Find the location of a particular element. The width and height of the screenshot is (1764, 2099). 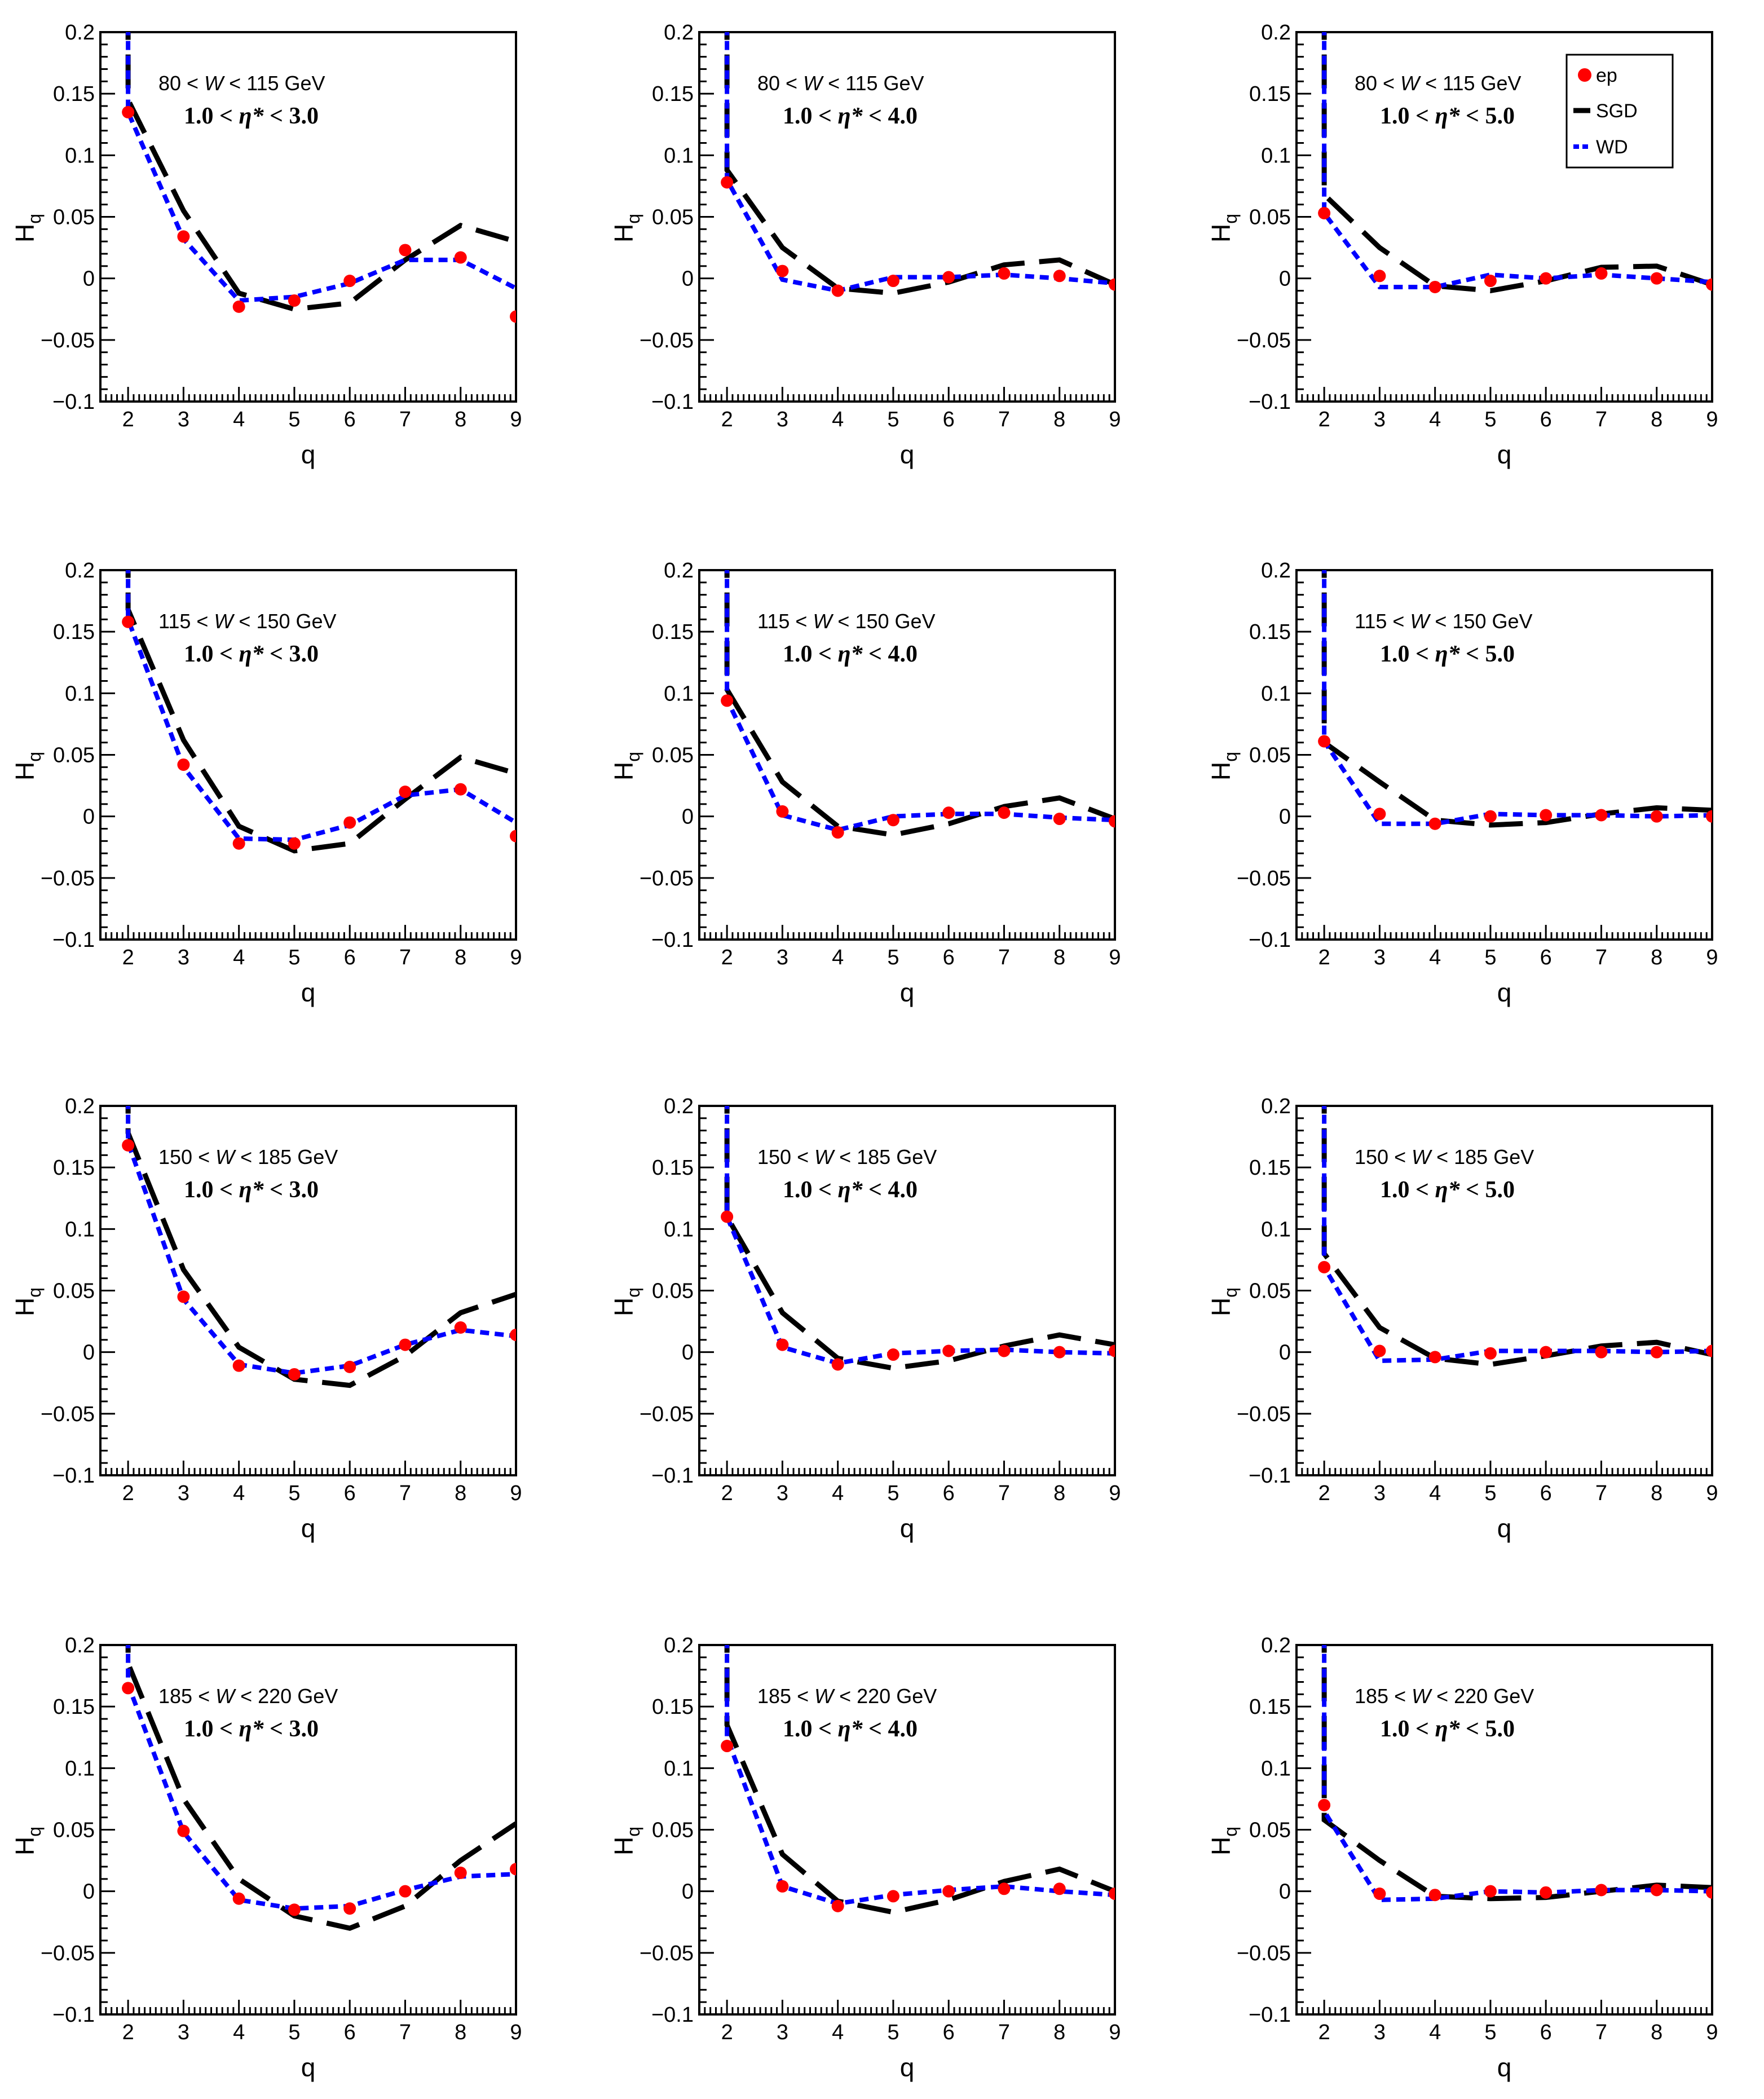

x-tick-label: 9 is located at coordinates (516, 958).